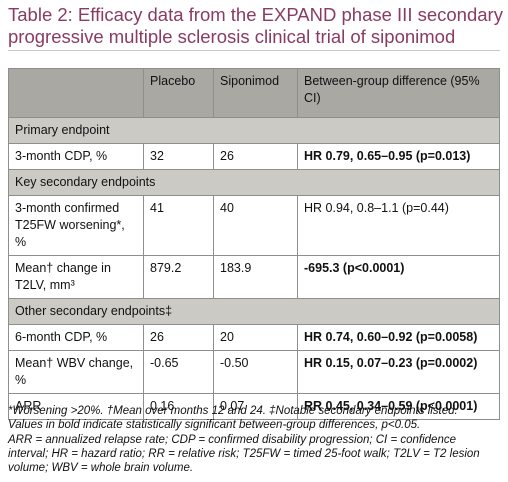  I want to click on row-label: Mean† WBV change, %, so click(76, 372).